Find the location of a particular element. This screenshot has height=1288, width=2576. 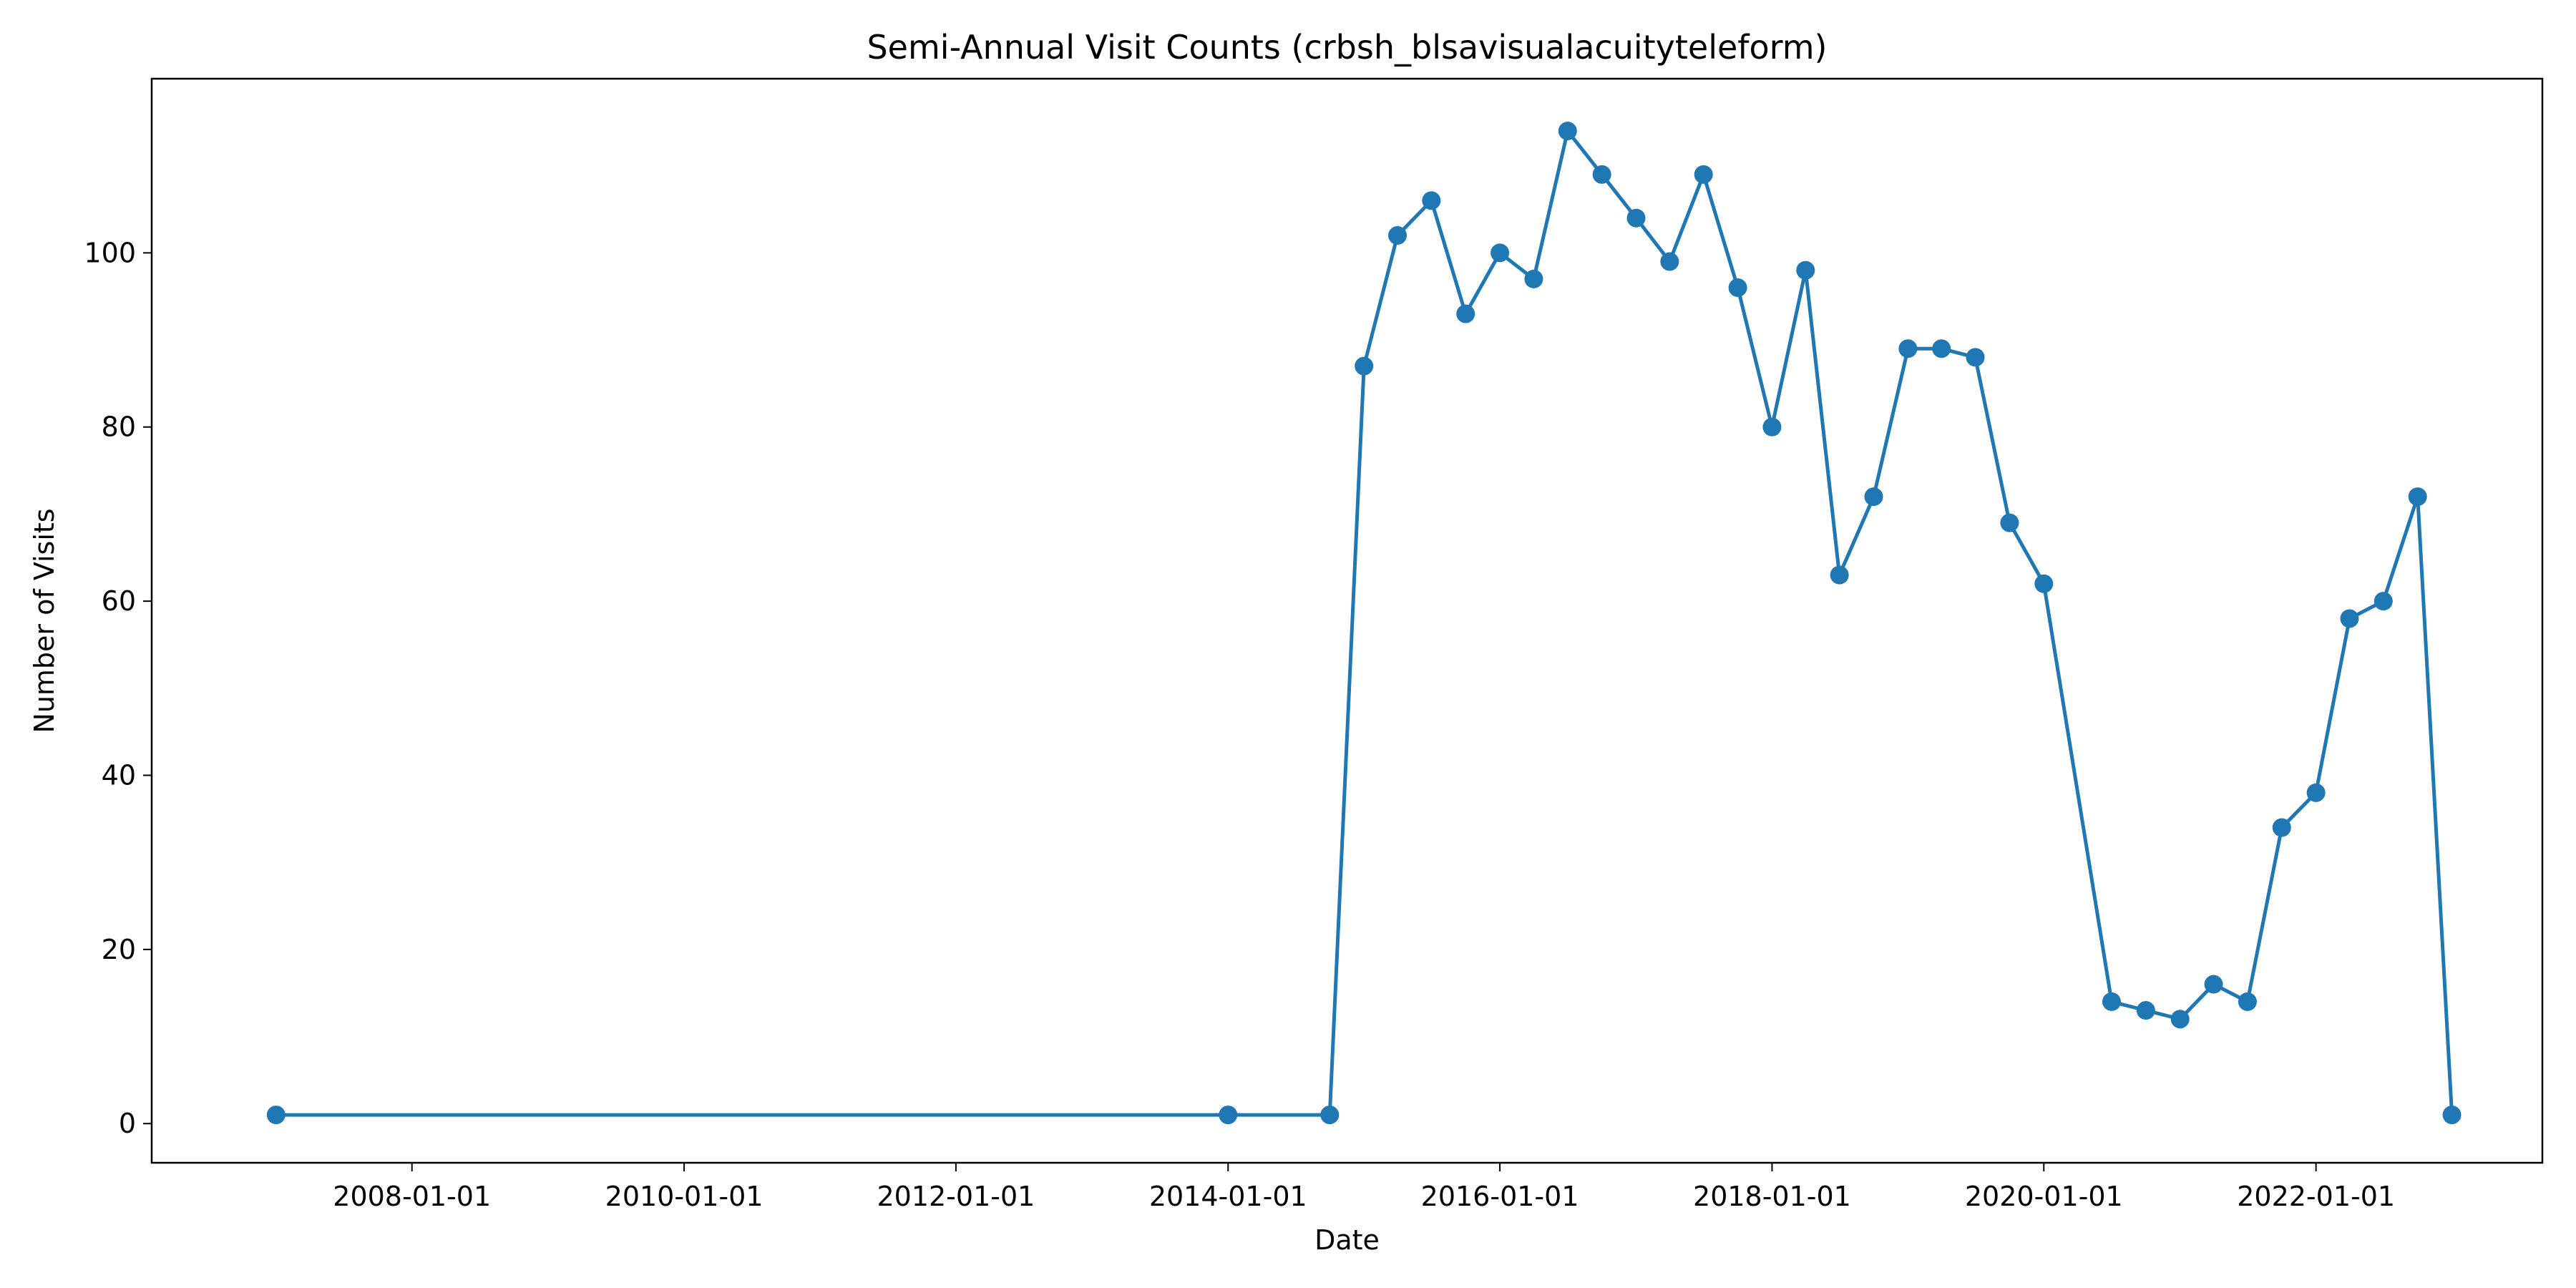

y-tick-label: 100 is located at coordinates (110, 252).